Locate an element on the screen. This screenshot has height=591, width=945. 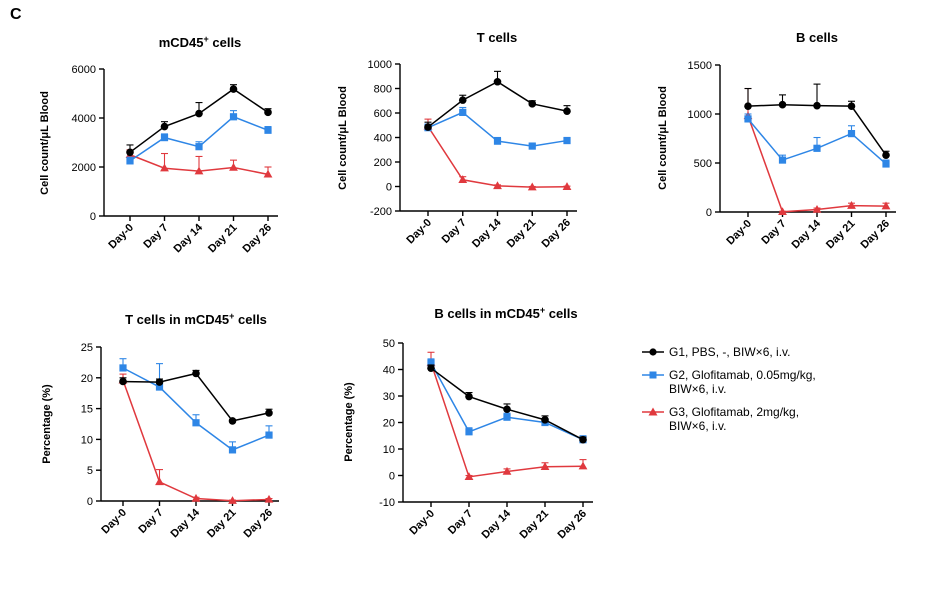
legend-marker-g3 is located at coordinates (653, 411).